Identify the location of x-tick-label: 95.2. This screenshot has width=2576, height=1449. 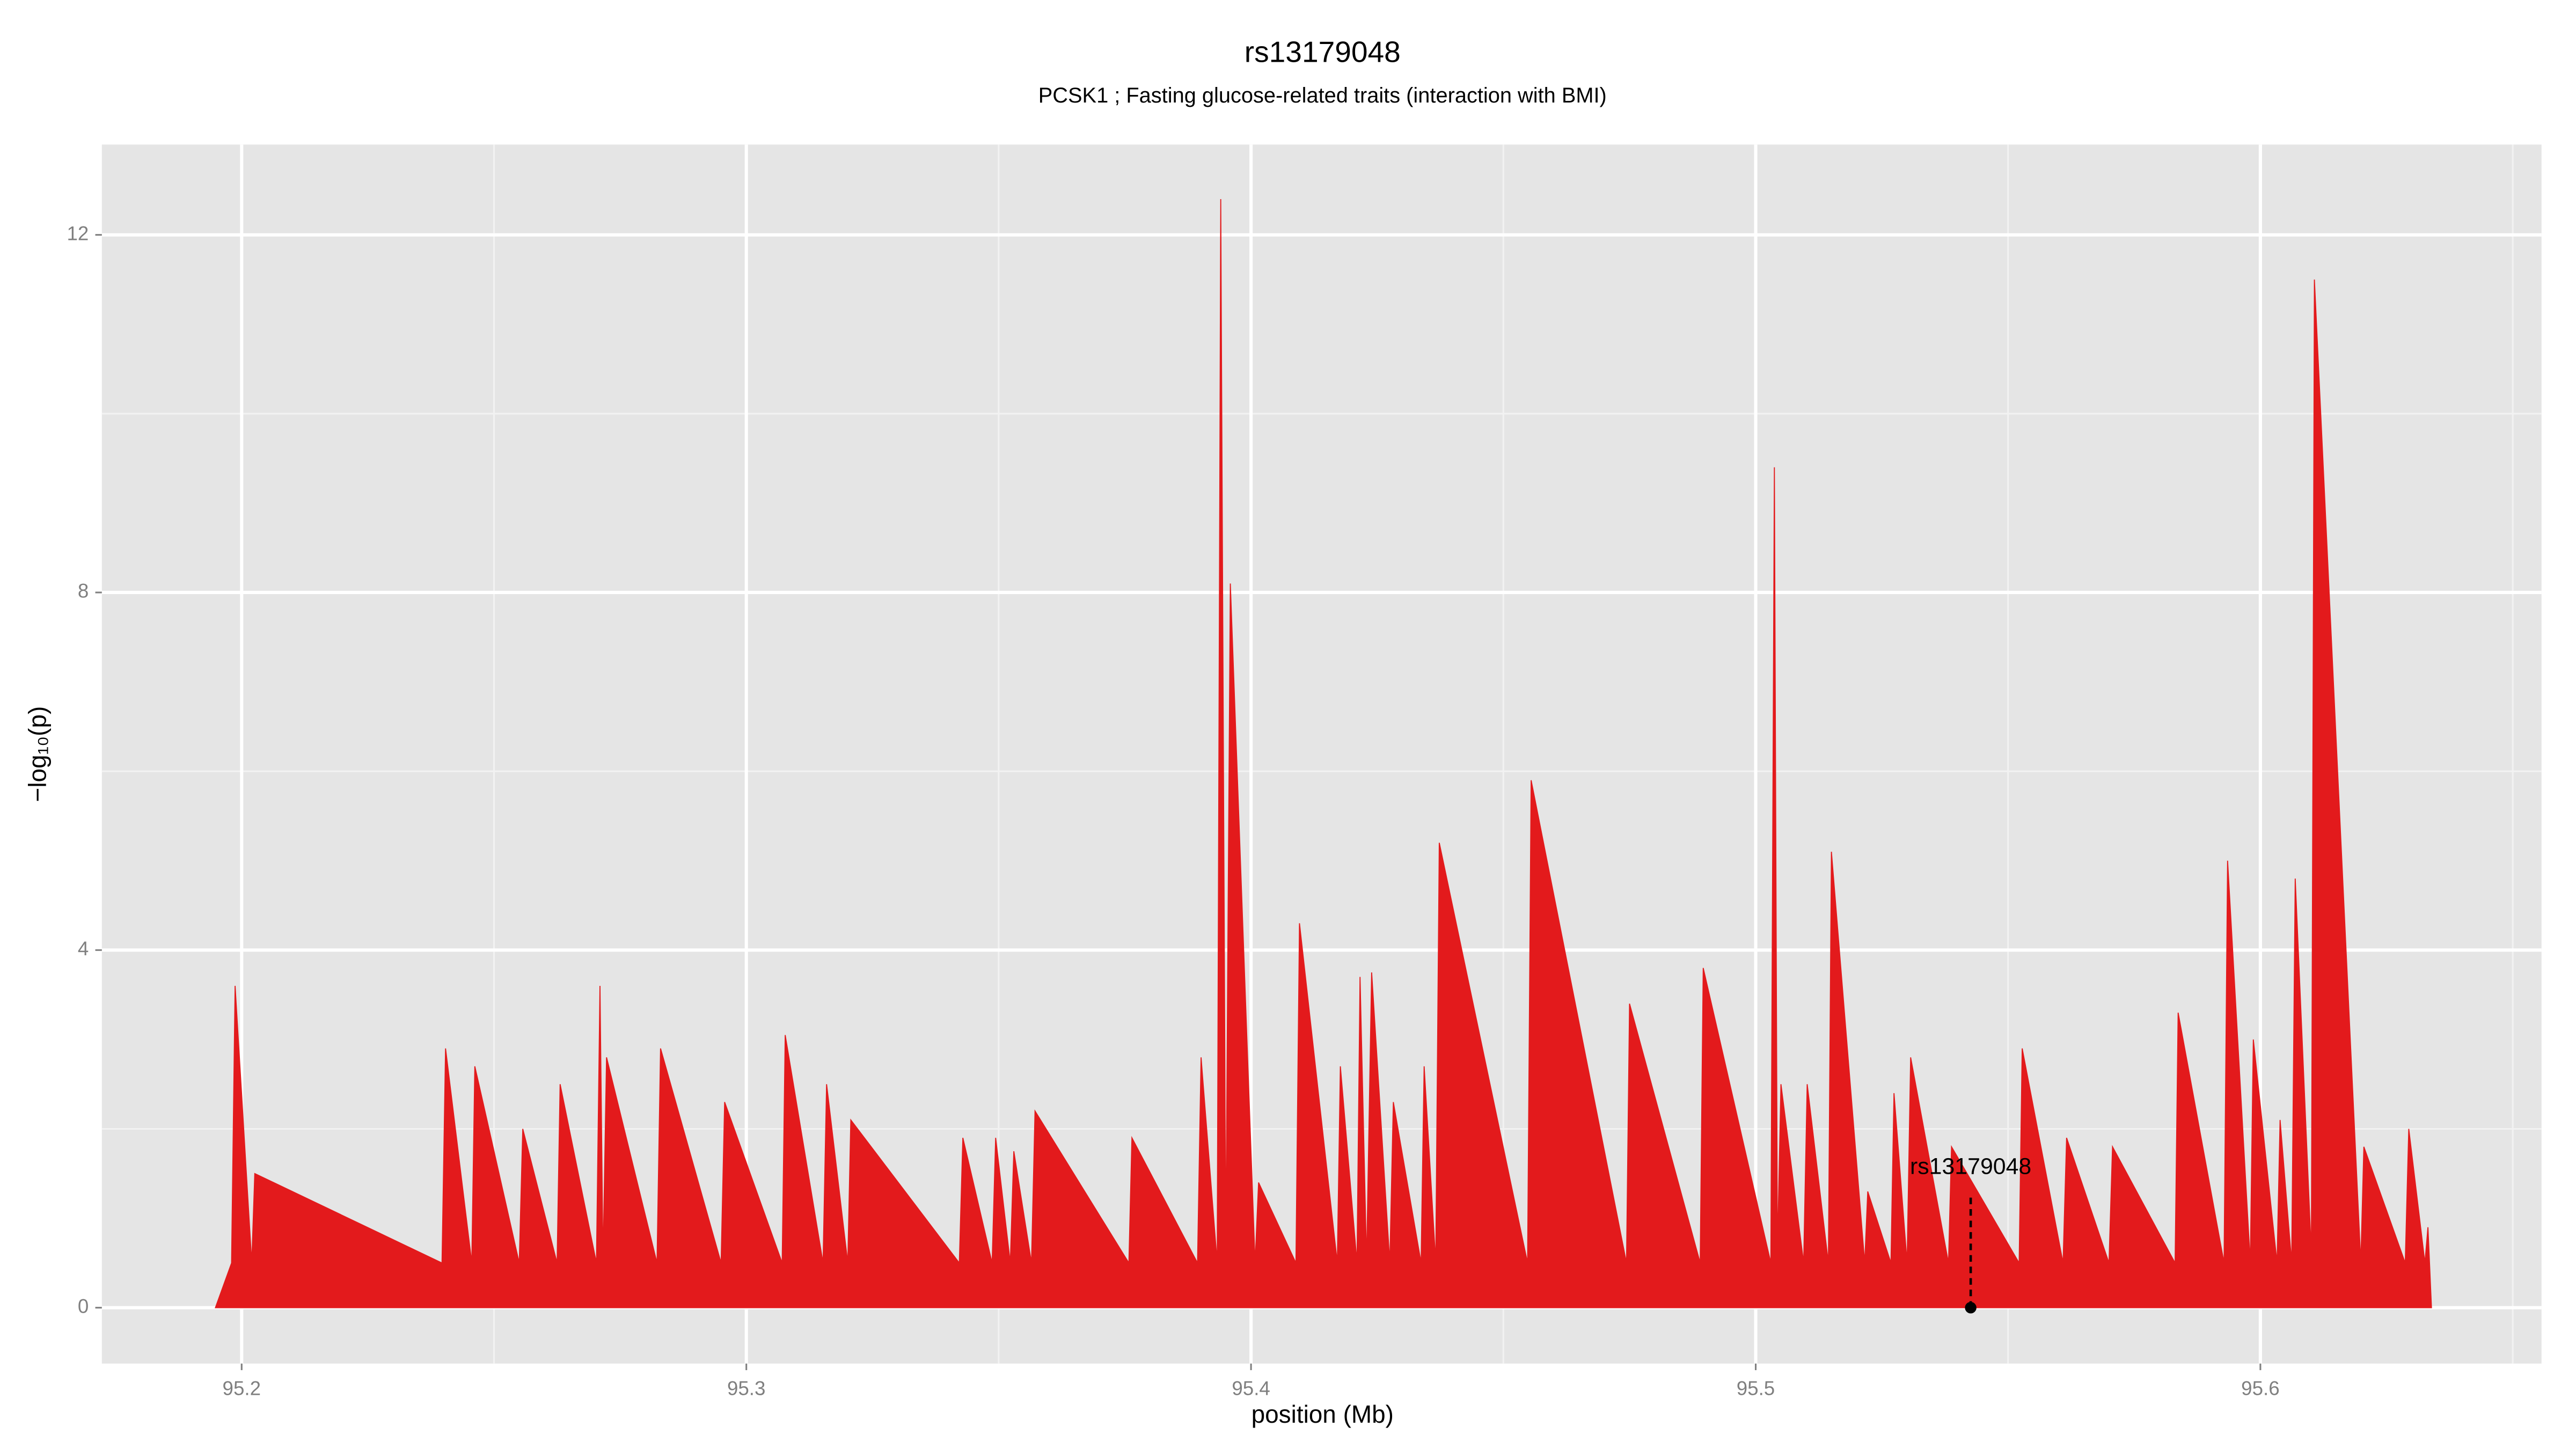
(242, 1388).